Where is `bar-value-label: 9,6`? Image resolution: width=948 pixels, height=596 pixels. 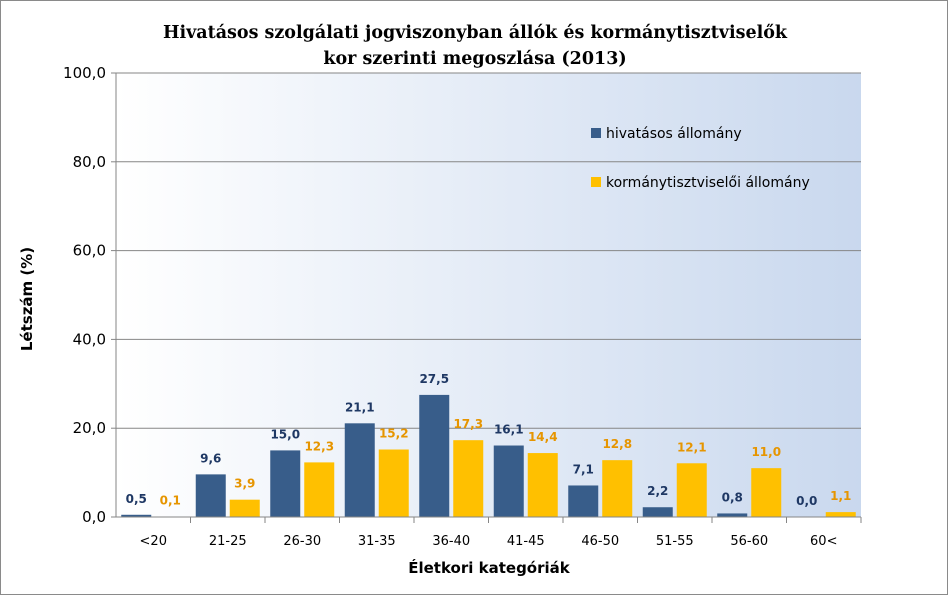
bar-value-label: 9,6 is located at coordinates (210, 458).